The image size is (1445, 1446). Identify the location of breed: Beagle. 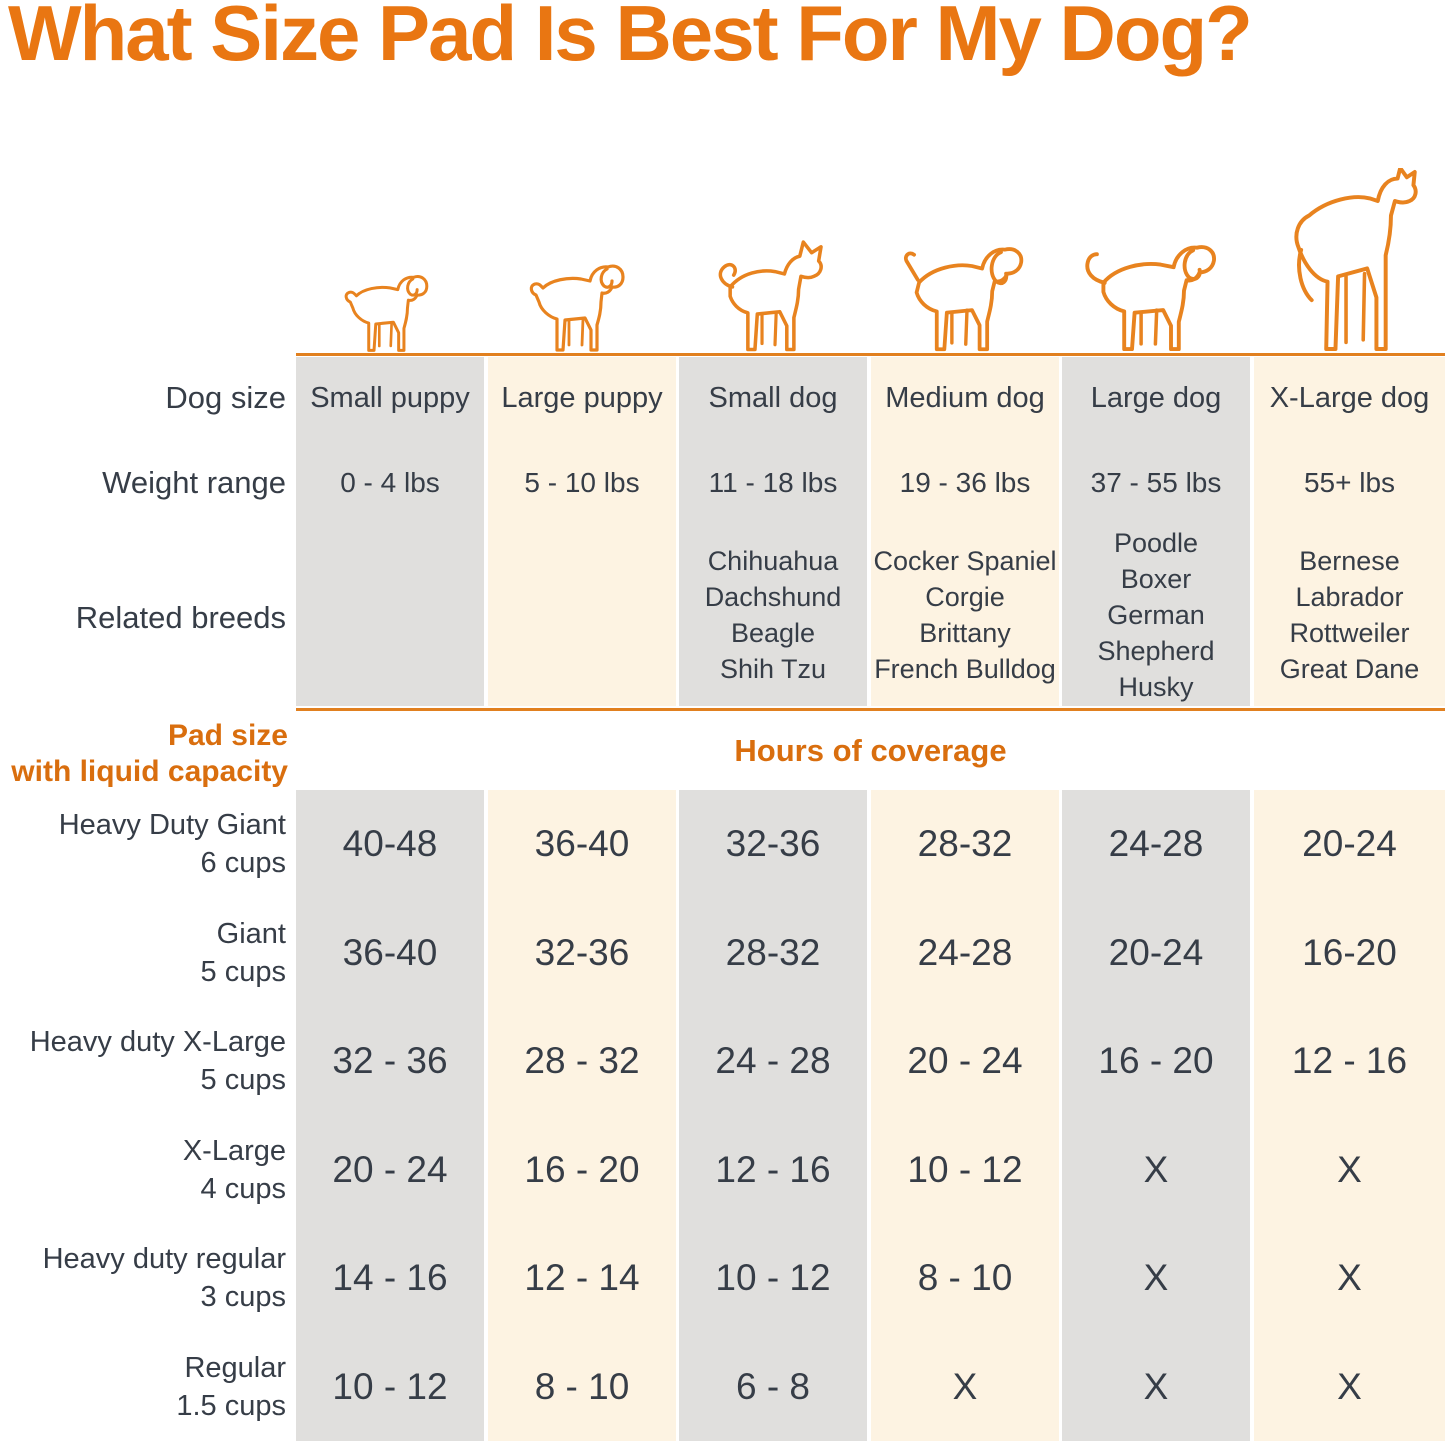
(773, 633).